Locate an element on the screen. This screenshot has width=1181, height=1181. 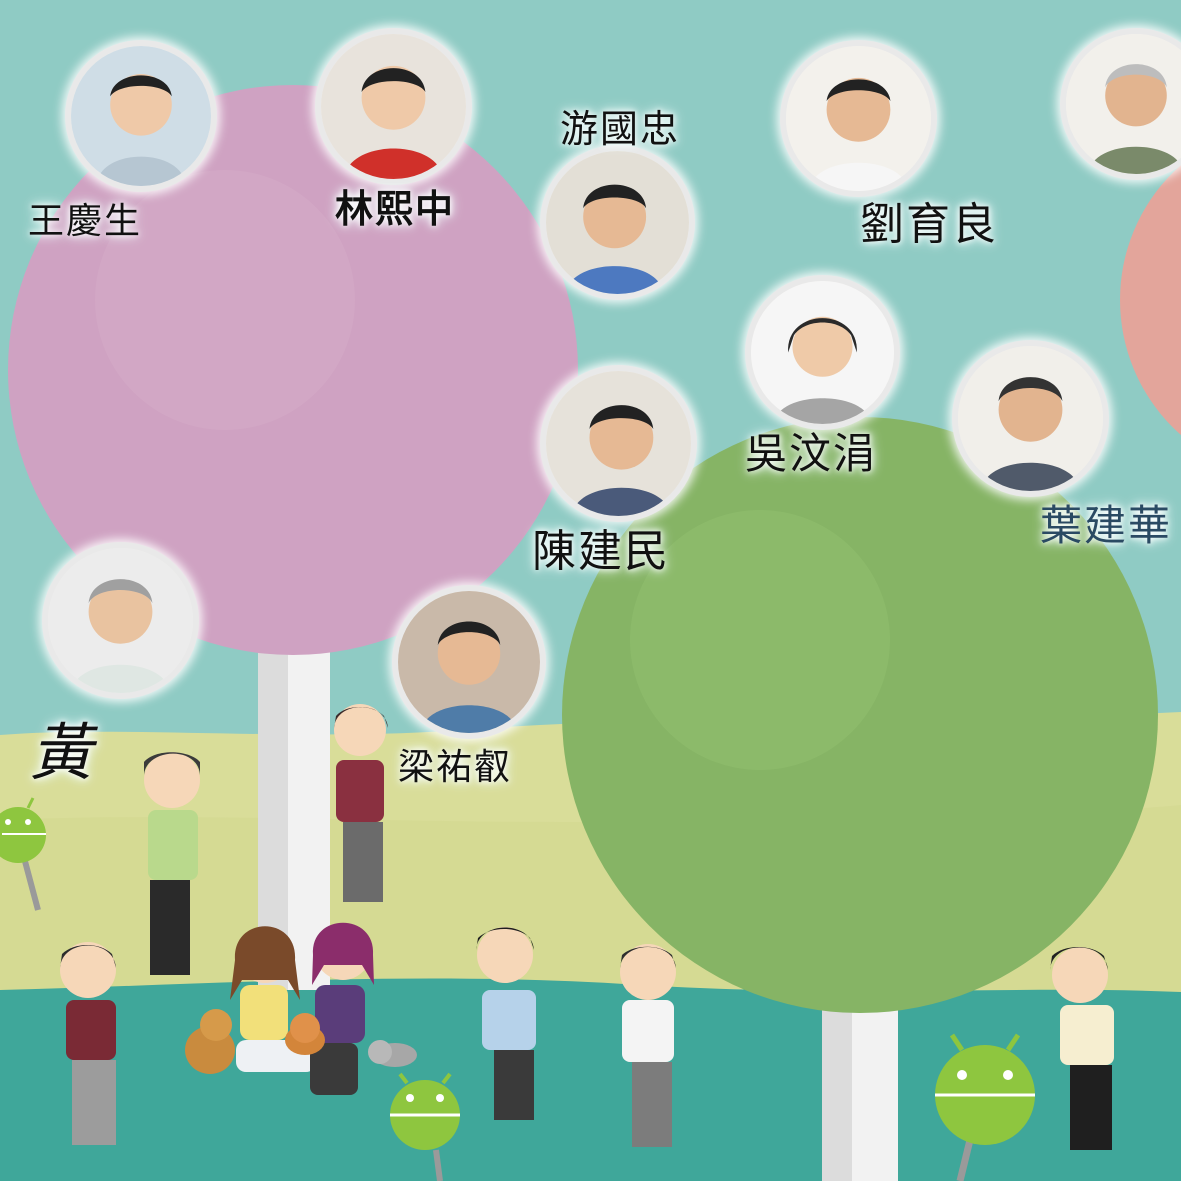
cartoon-man-white-shirt is located at coordinates (648, 1045).